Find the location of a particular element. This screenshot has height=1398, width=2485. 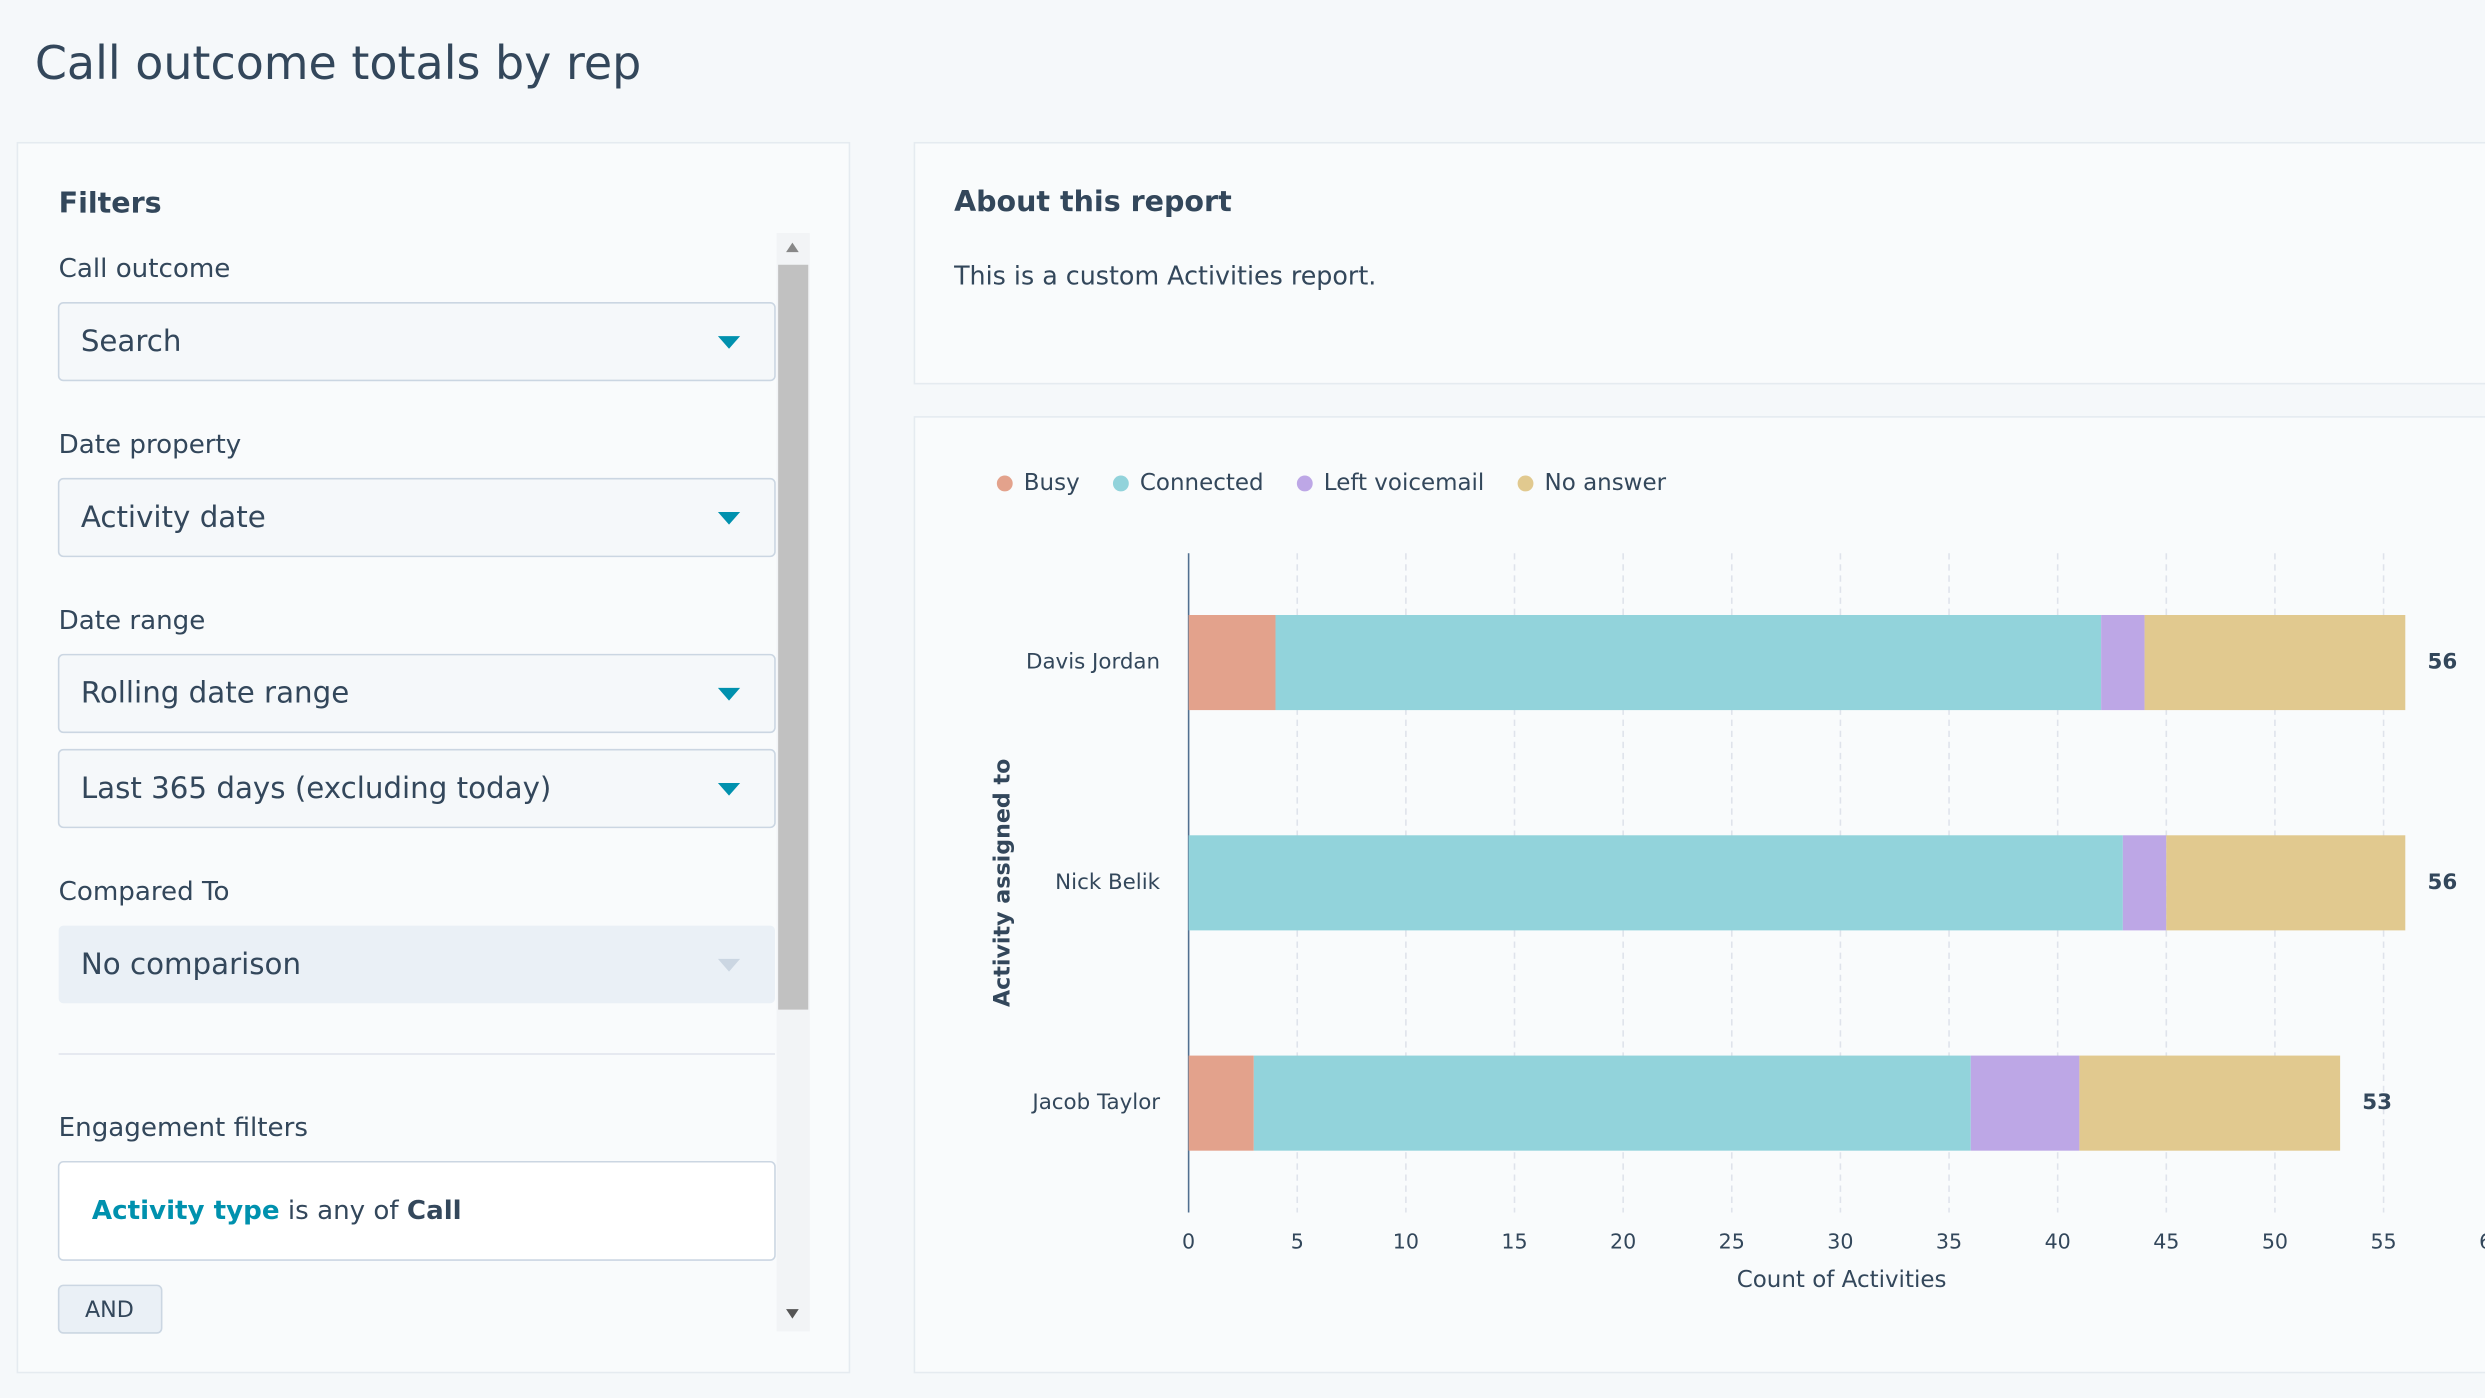

page-title: Call outcome totals by rep is located at coordinates (338, 63).